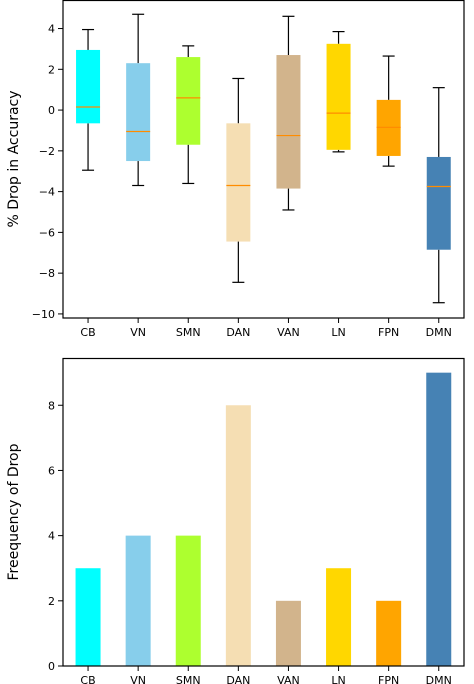  I want to click on bar-van, so click(288, 633).